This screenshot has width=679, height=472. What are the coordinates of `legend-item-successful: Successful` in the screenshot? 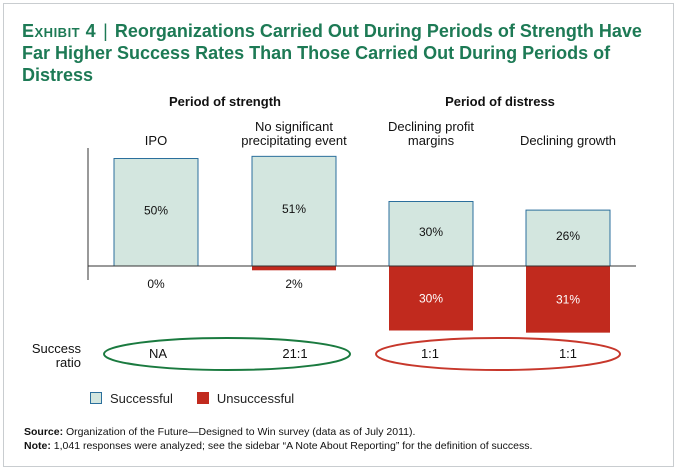 It's located at (131, 398).